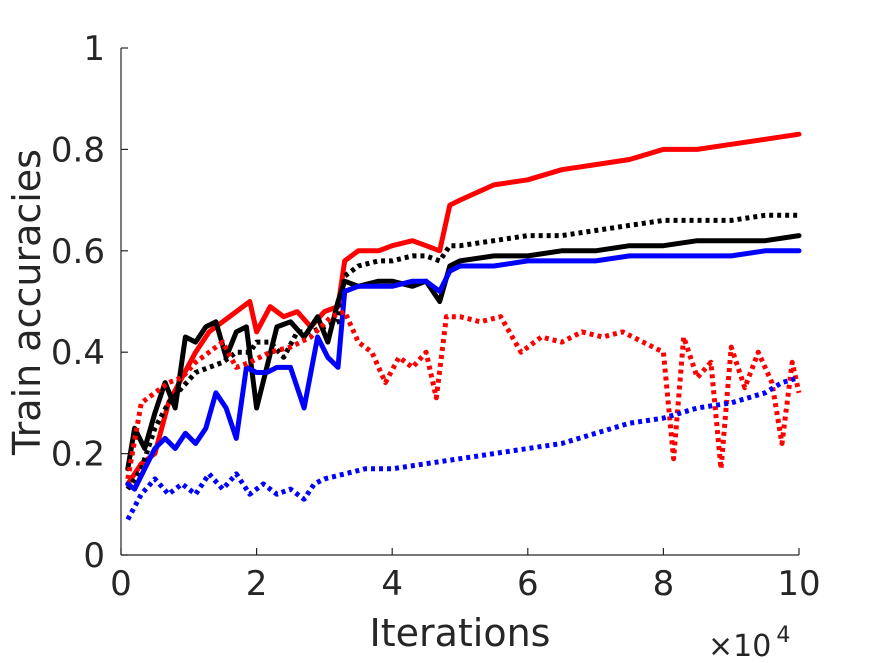 This screenshot has height=663, width=884. I want to click on x-tick-label: 4, so click(392, 584).